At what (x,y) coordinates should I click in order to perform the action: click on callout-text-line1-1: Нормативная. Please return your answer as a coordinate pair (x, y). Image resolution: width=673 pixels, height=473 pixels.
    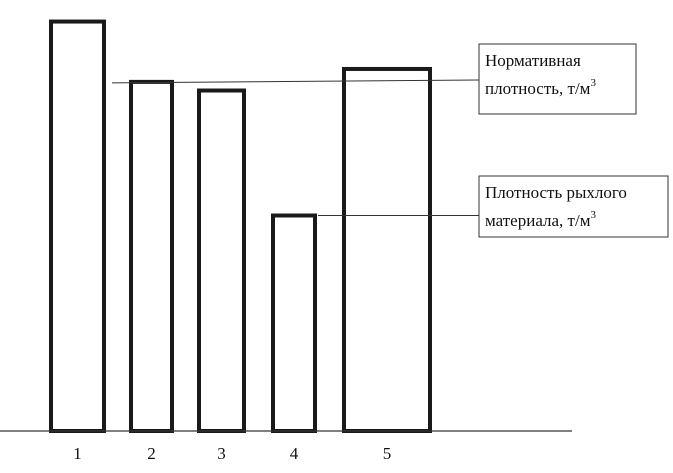
    Looking at the image, I should click on (533, 60).